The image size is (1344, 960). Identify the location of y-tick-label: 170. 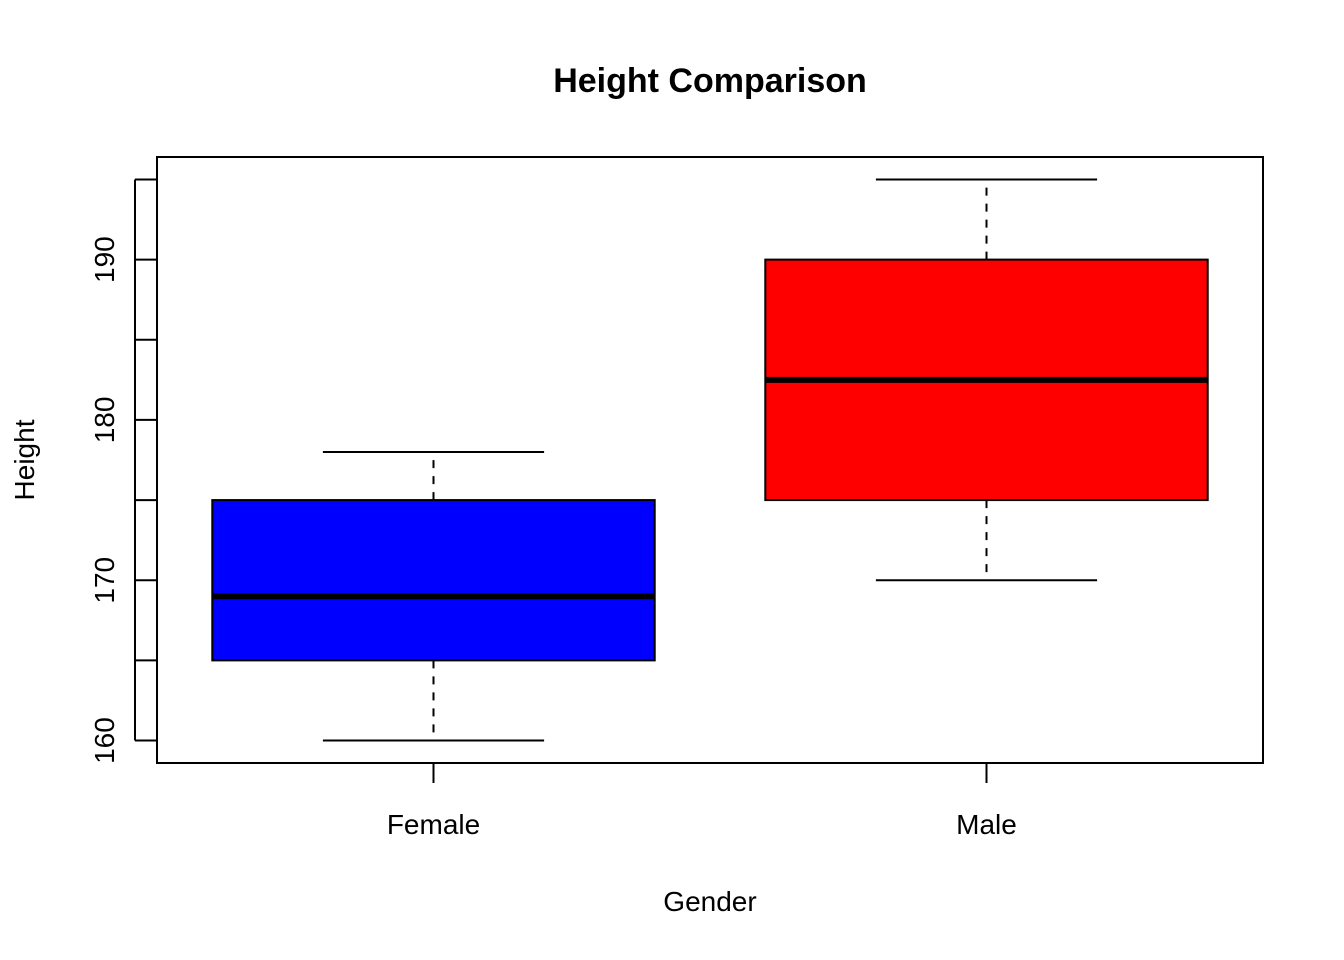
(104, 580).